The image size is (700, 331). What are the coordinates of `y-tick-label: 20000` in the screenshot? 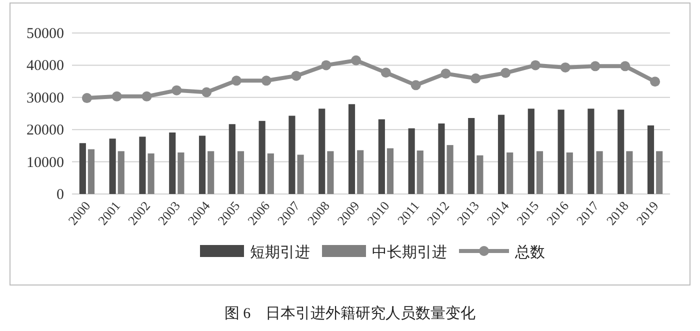 It's located at (45, 130).